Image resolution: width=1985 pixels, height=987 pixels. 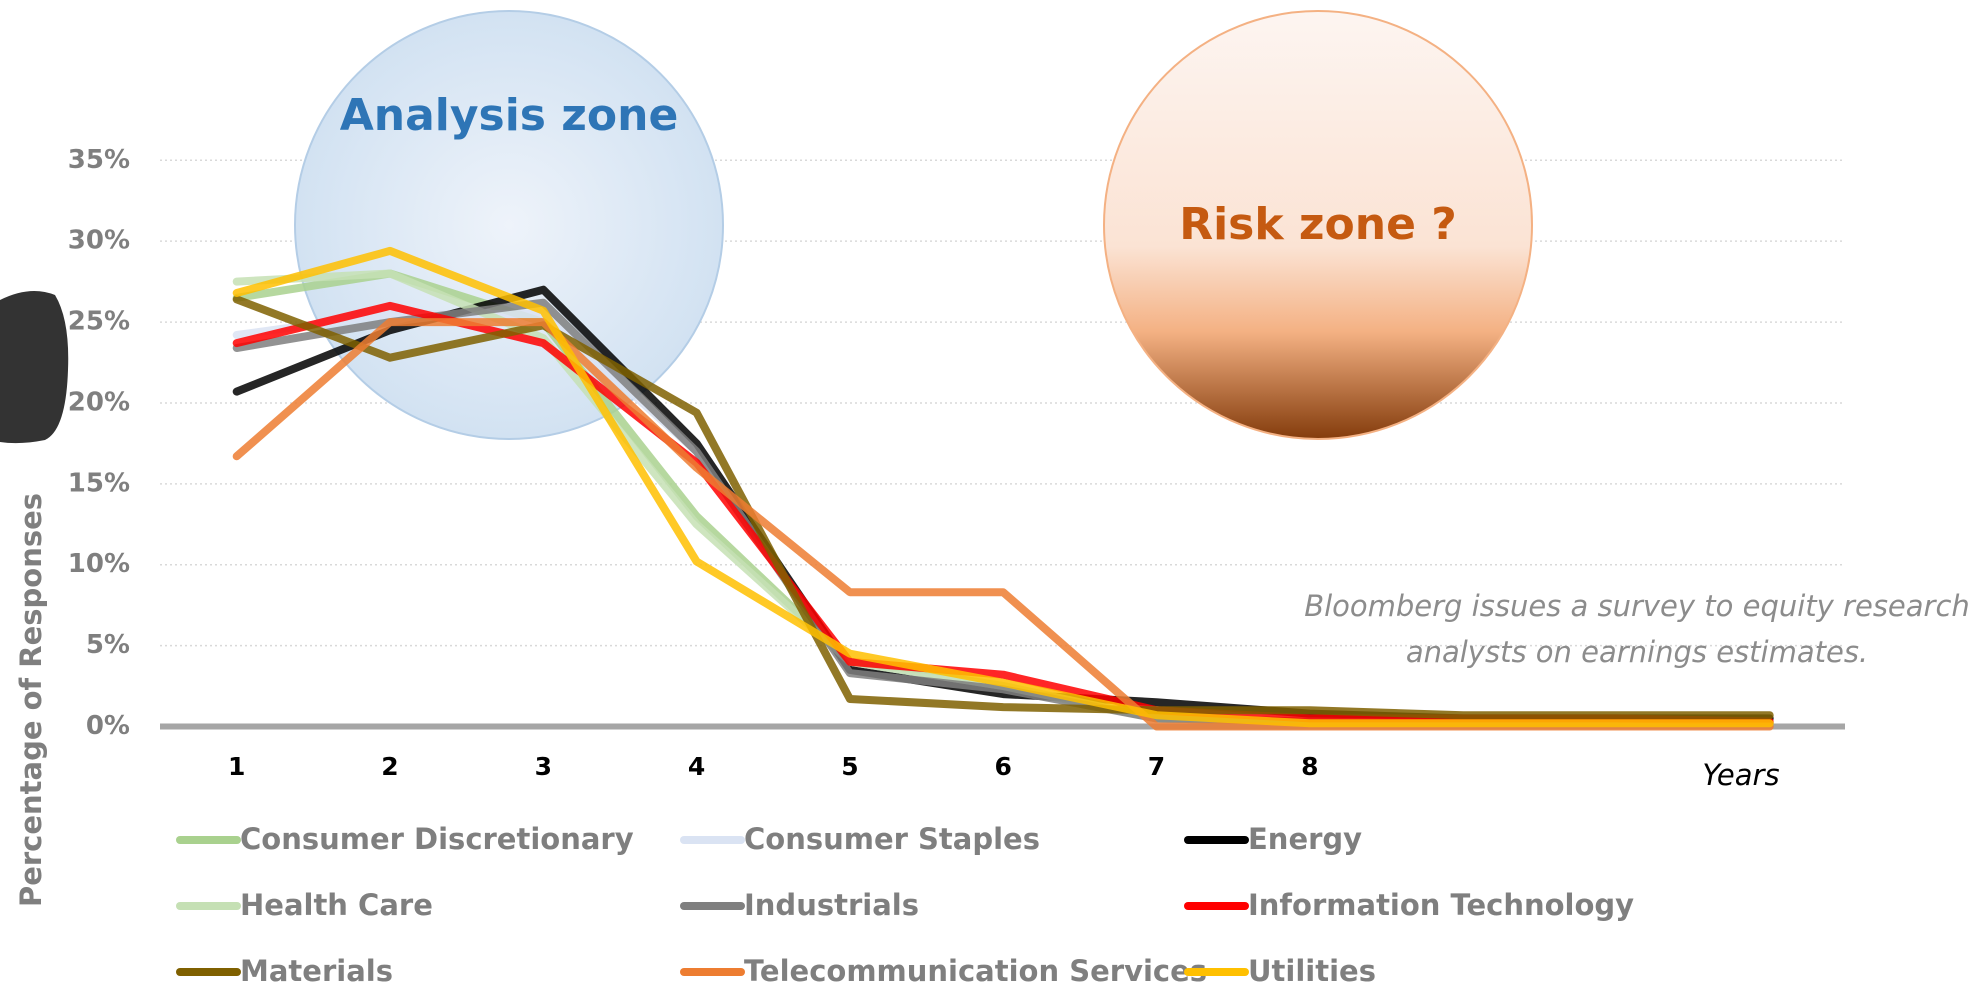 I want to click on legend-label: Consumer Staples, so click(x=892, y=839).